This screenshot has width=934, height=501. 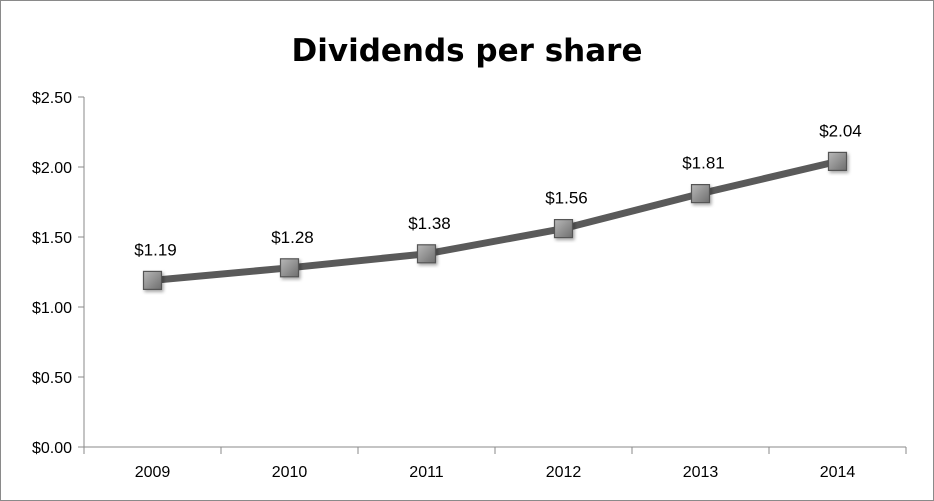 What do you see at coordinates (840, 130) in the screenshot?
I see `data-label: $2.04` at bounding box center [840, 130].